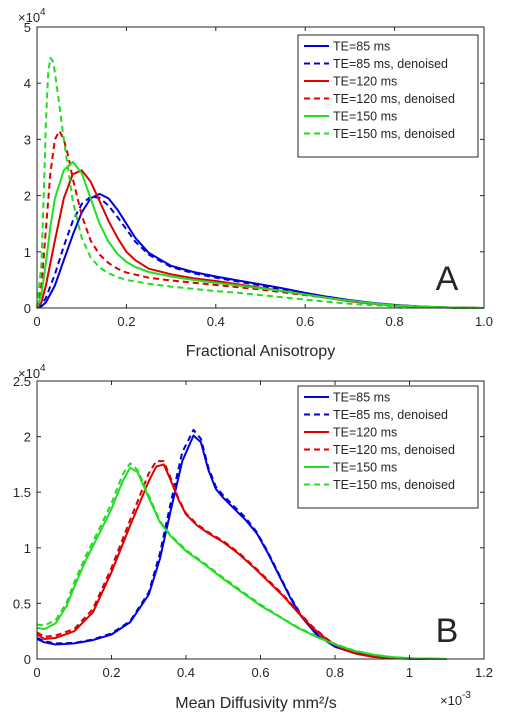 The width and height of the screenshot is (511, 720). Describe the element at coordinates (43, 12) in the screenshot. I see `panel-a-y-exponent: 4` at that location.